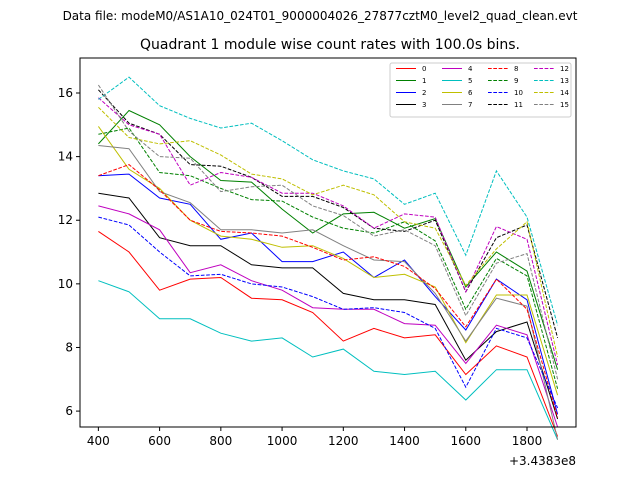 This screenshot has width=640, height=480. I want to click on y-tick-label: 8, so click(69, 347).